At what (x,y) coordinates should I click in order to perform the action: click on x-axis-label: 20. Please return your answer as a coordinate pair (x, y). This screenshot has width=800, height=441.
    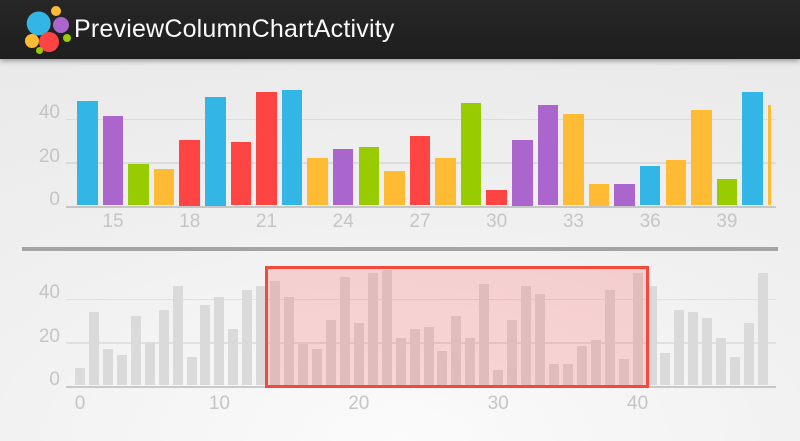
    Looking at the image, I should click on (359, 403).